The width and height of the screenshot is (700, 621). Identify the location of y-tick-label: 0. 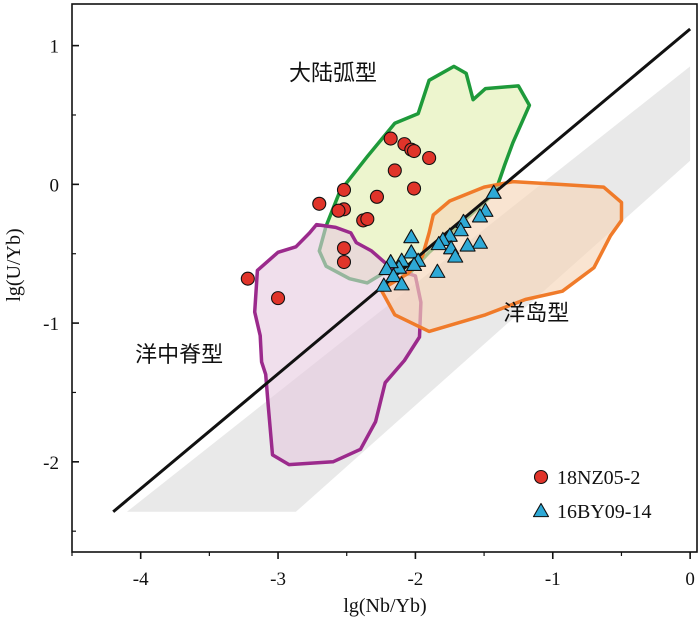
(55, 185).